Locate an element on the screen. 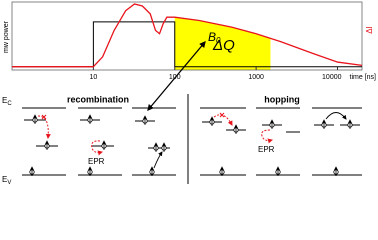  x-tick-label: 10 is located at coordinates (93, 77).